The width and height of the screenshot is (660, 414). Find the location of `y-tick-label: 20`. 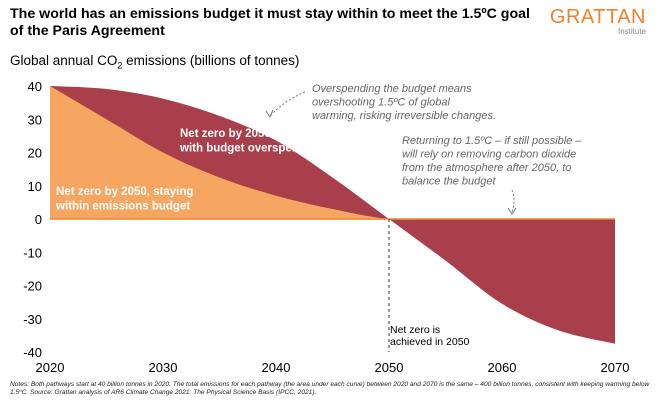

y-tick-label: 20 is located at coordinates (35, 153).